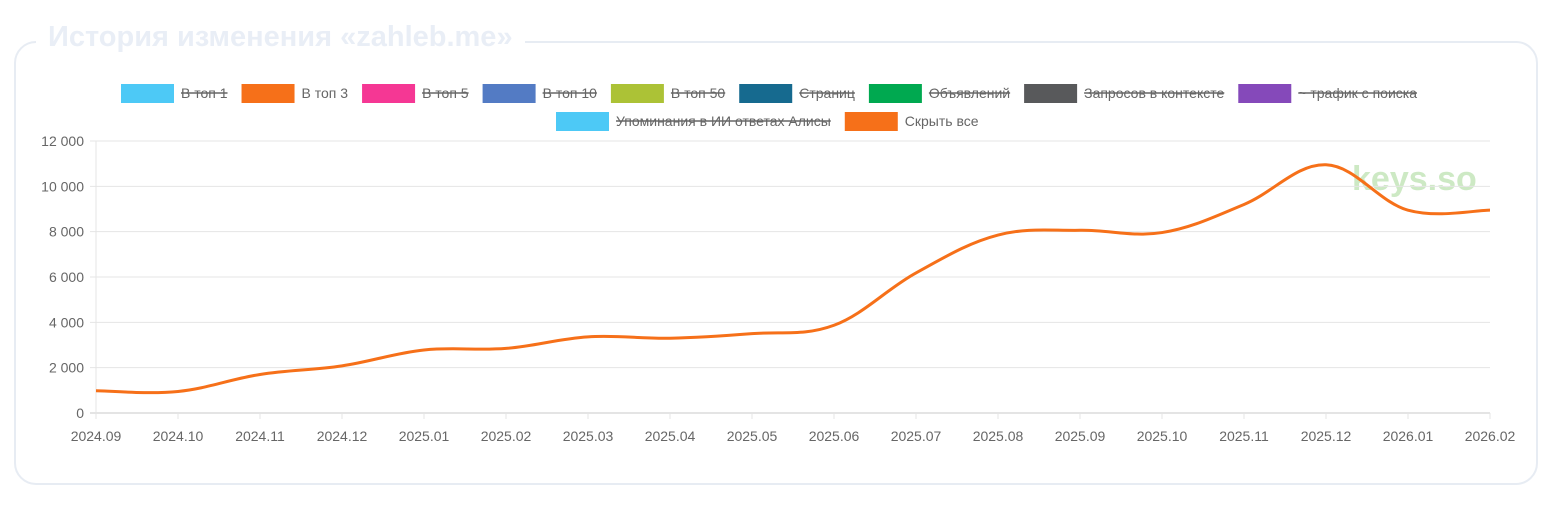 This screenshot has height=508, width=1553. I want to click on x-tick-label: 2026.01, so click(1408, 436).